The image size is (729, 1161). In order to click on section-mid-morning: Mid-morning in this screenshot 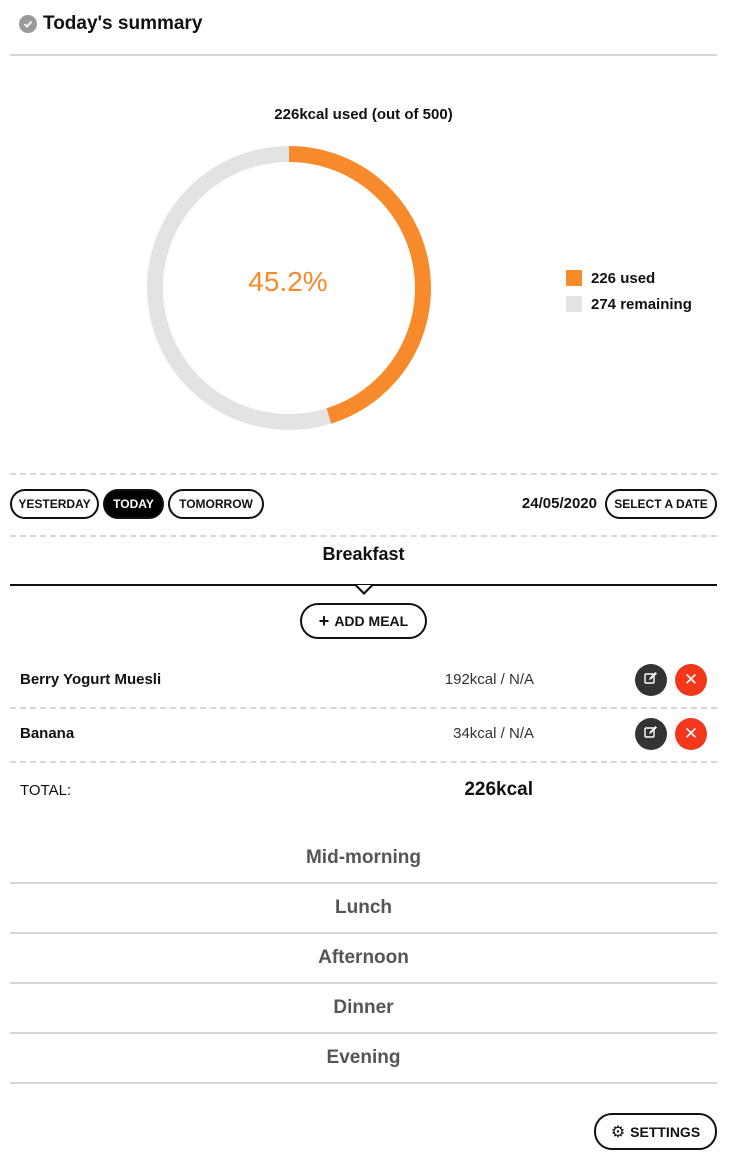, I will do `click(363, 859)`.